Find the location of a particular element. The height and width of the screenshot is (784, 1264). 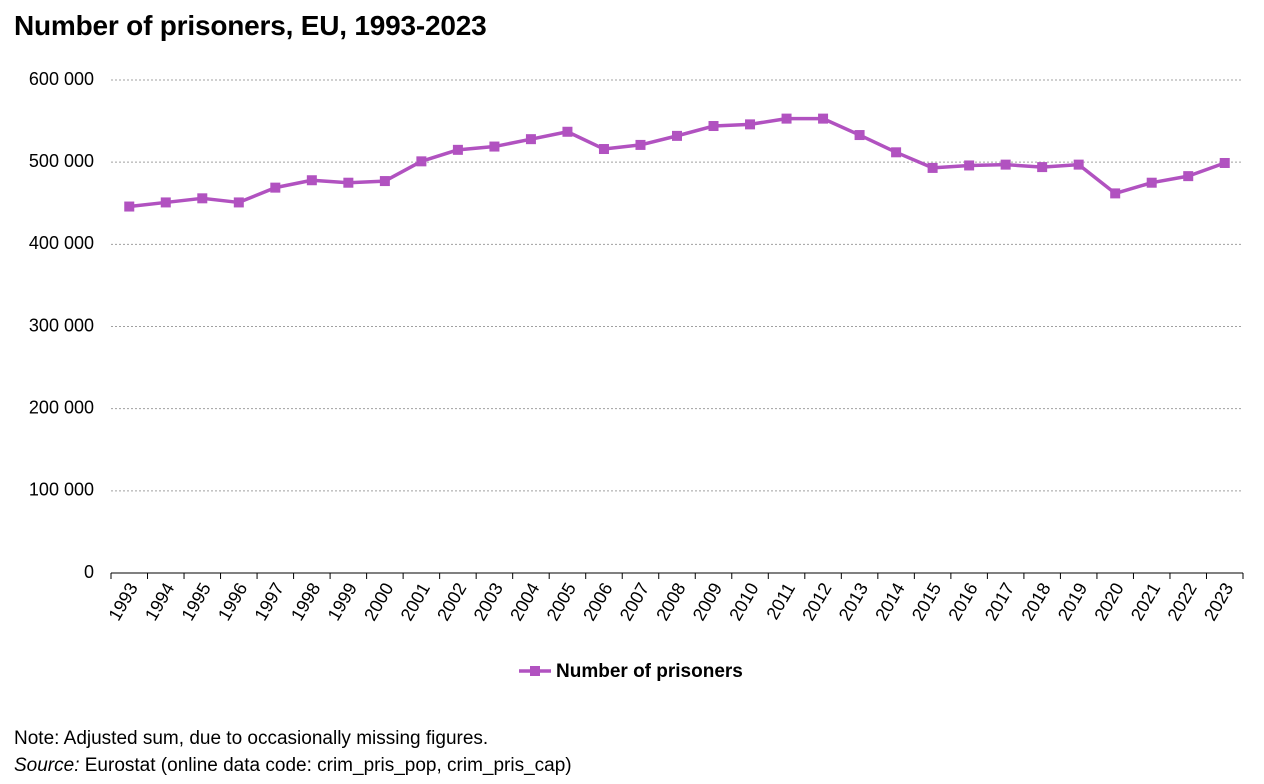

x-tick-label: 2008 is located at coordinates (670, 601).